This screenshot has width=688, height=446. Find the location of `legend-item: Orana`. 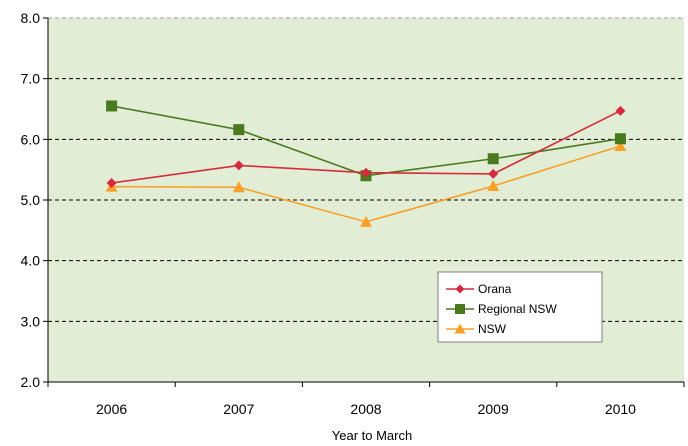

legend-item: Orana is located at coordinates (479, 289).